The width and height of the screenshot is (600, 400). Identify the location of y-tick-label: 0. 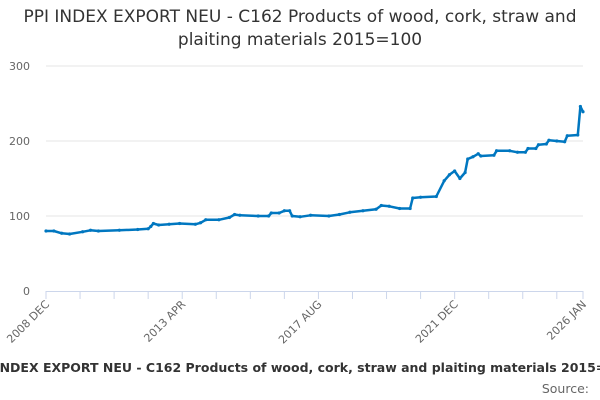
(26, 291).